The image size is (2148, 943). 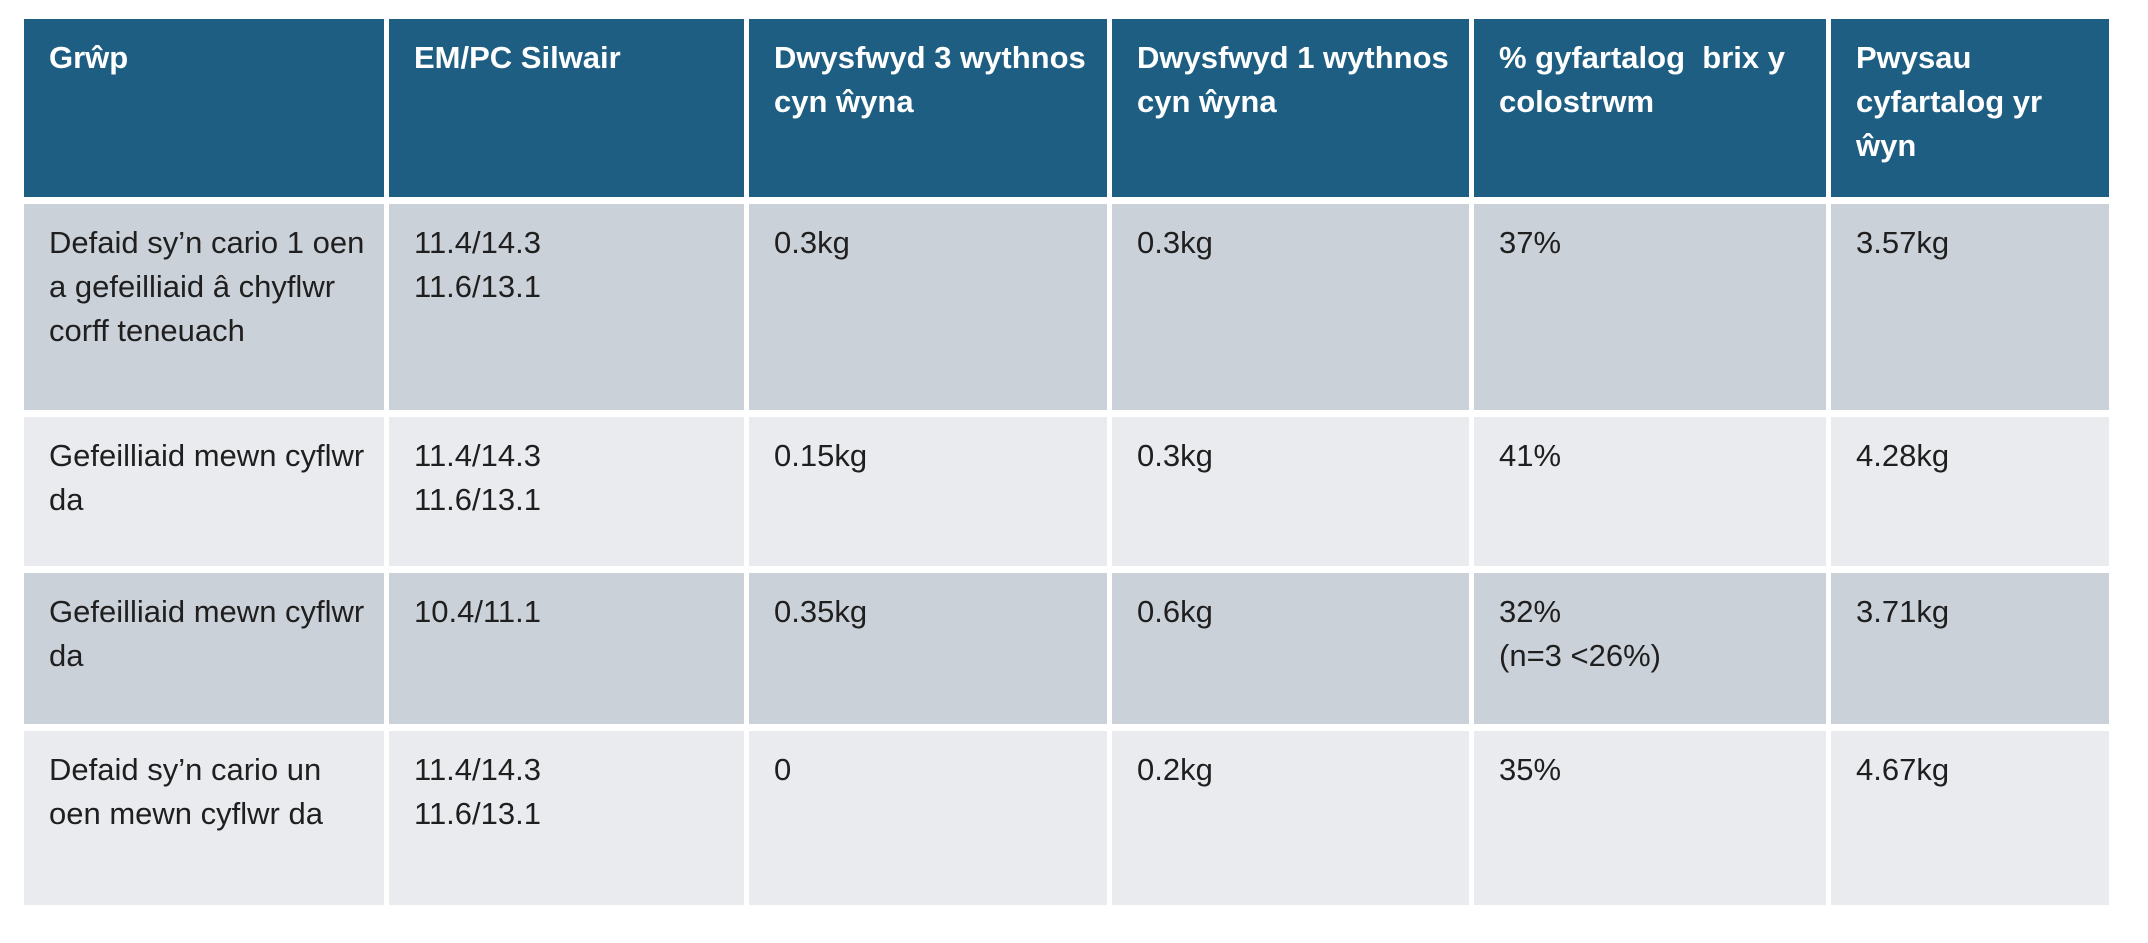 What do you see at coordinates (1970, 108) in the screenshot?
I see `column-header-lamb-weight: Pwysau cyfartalog yr ŵyn` at bounding box center [1970, 108].